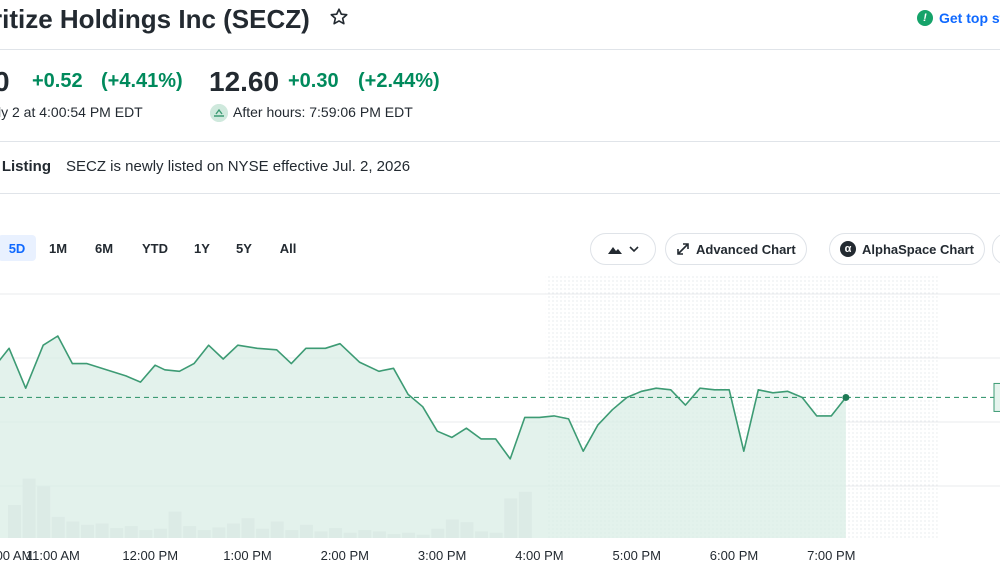 The width and height of the screenshot is (1000, 572). Describe the element at coordinates (996, 249) in the screenshot. I see `more-chart-button` at that location.